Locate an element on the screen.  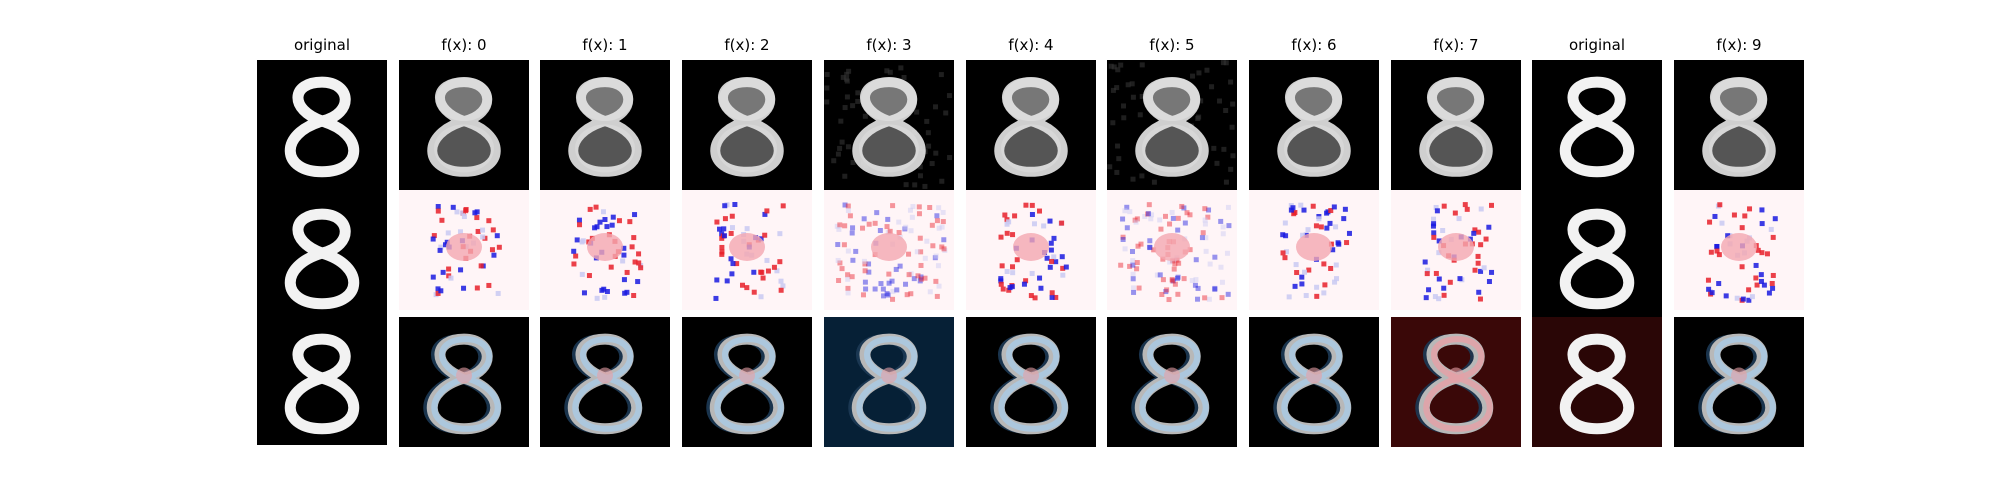
column-title: f(x): 1 is located at coordinates (604, 45).